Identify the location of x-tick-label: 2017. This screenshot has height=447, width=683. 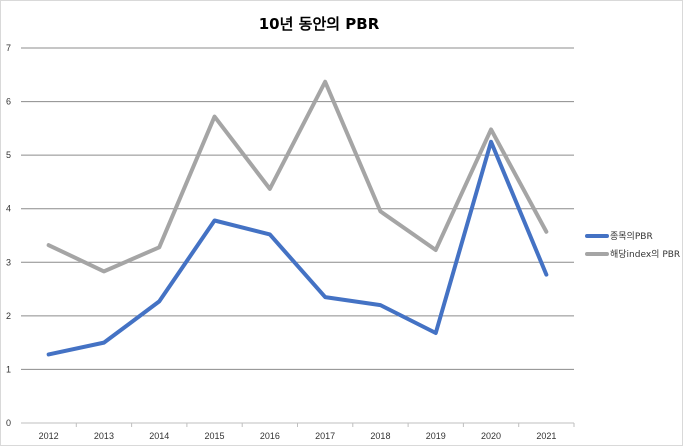
(325, 436).